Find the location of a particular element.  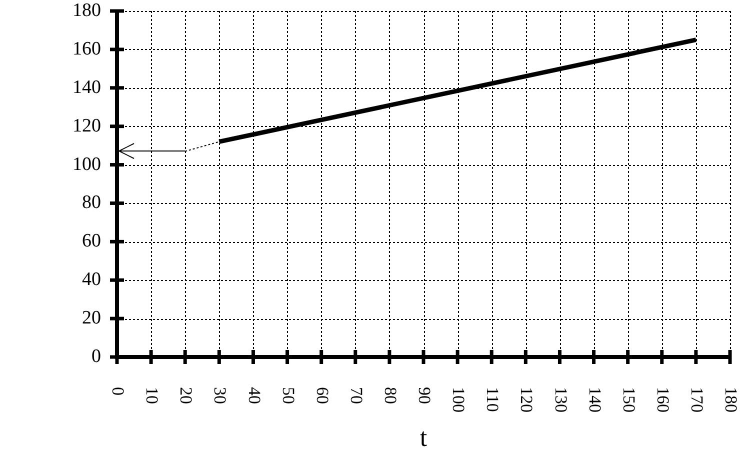

x-tick-label: 110 is located at coordinates (492, 399).